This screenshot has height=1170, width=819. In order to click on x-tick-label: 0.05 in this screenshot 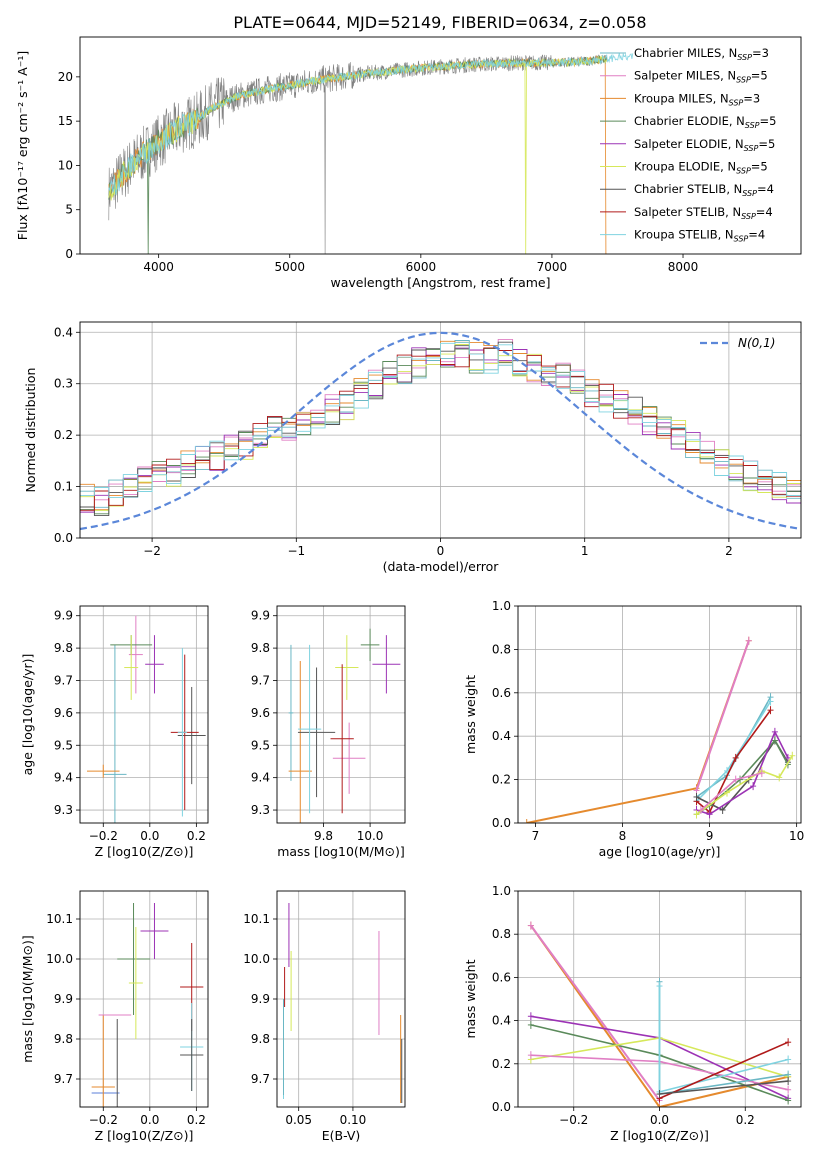, I will do `click(298, 1120)`.